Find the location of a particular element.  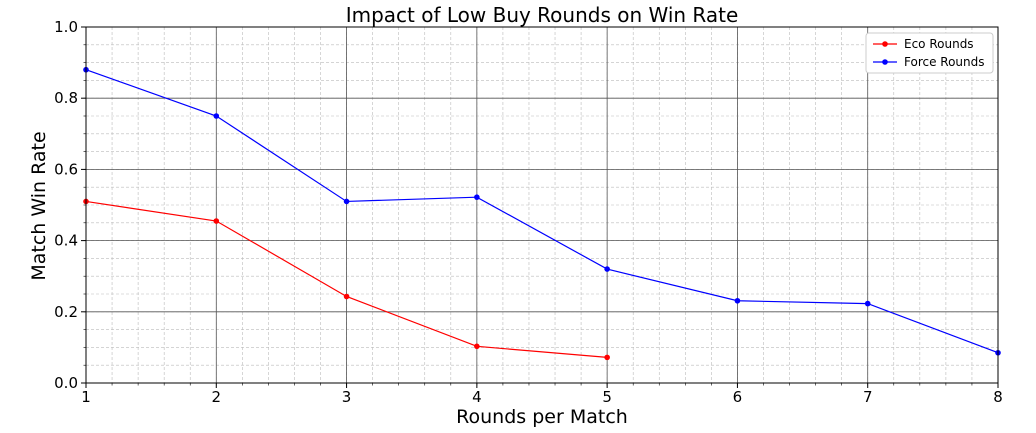

y-tick-label: 0.2 is located at coordinates (66, 312).